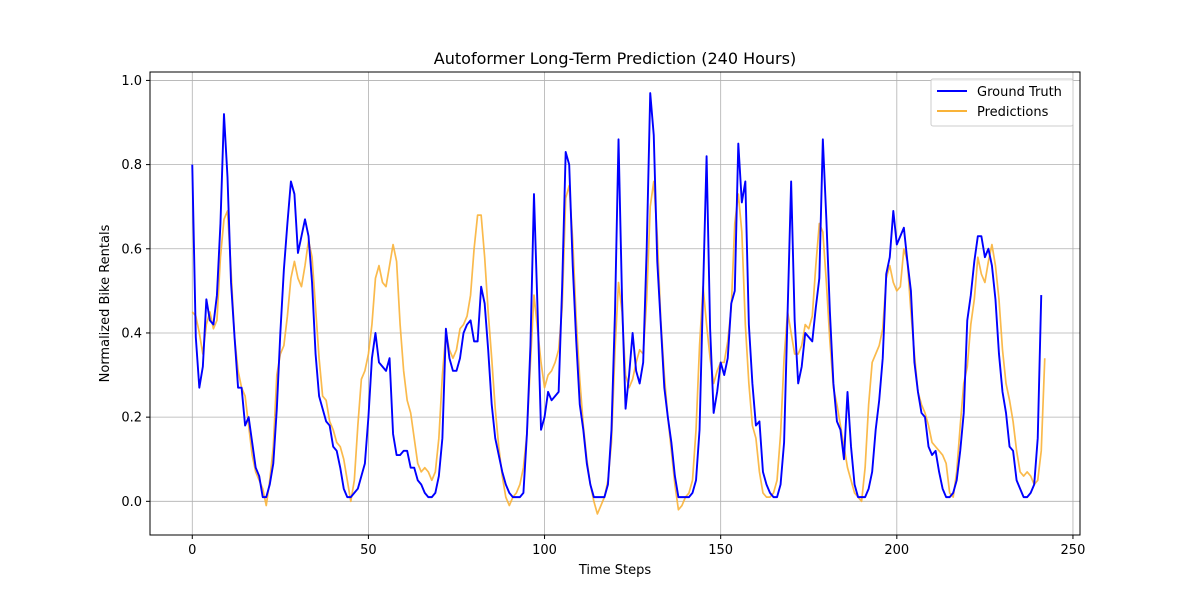 The image size is (1200, 600). I want to click on x-tick-label: 0, so click(192, 550).